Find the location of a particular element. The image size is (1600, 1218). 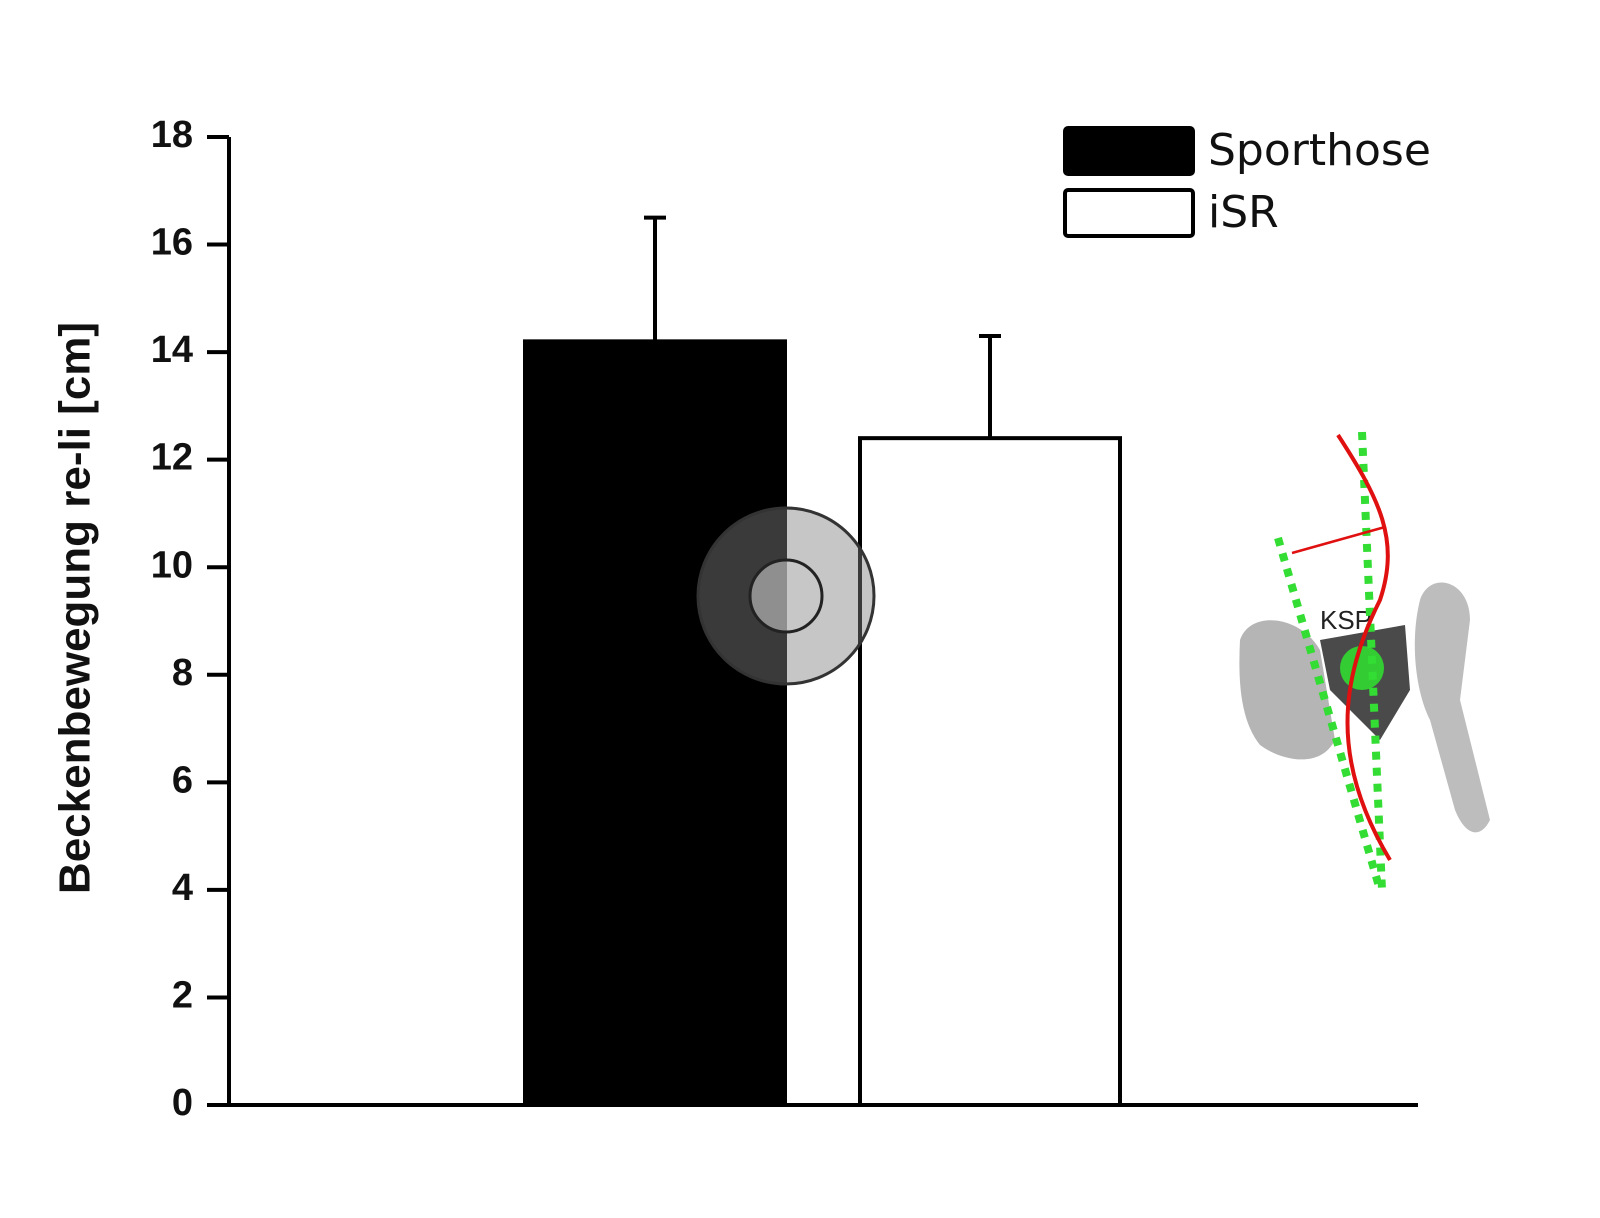

y-tick-label: 10 is located at coordinates (172, 565).